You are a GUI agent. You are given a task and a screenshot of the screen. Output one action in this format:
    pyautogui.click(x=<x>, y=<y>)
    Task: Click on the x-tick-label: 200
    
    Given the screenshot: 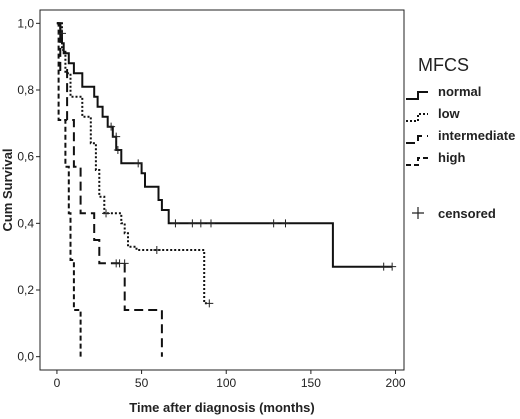 What is the action you would take?
    pyautogui.click(x=396, y=383)
    